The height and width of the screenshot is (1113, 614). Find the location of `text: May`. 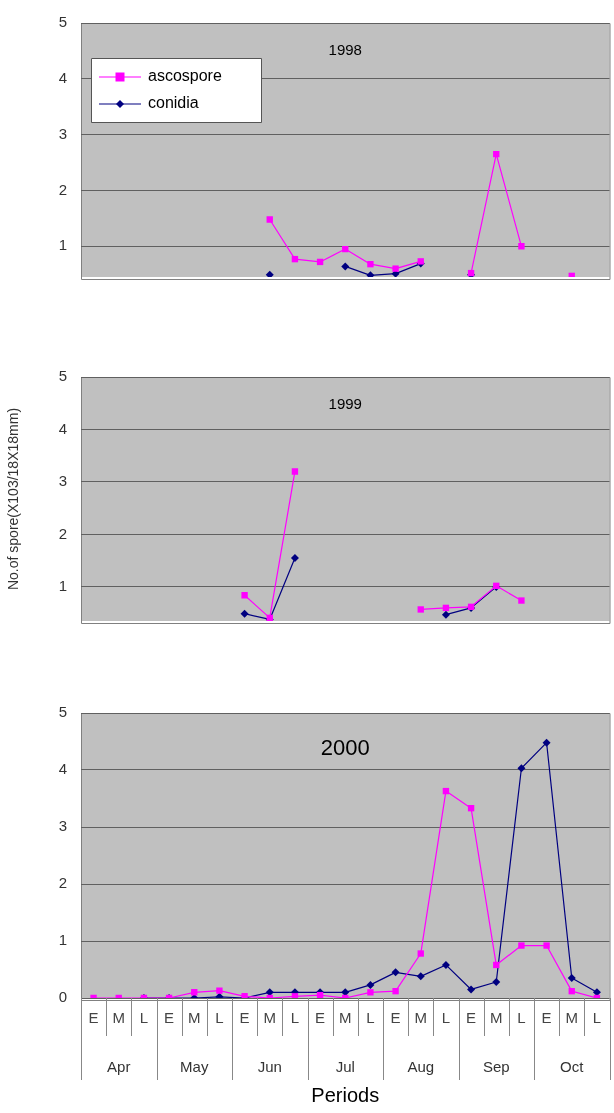

text: May is located at coordinates (194, 1067).